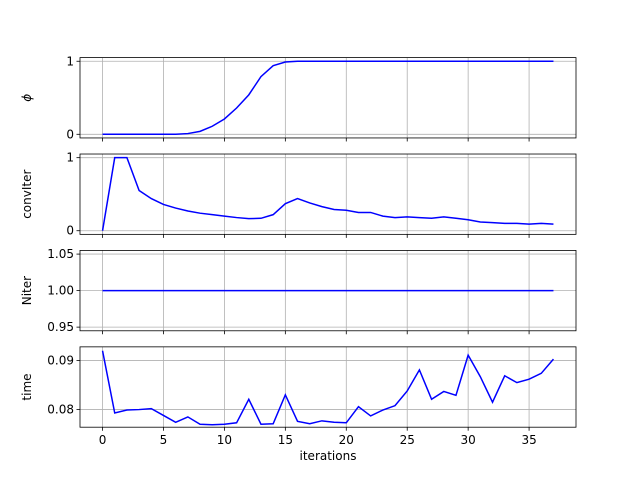 The image size is (640, 480). Describe the element at coordinates (407, 440) in the screenshot. I see `x-tick-label: 25` at that location.